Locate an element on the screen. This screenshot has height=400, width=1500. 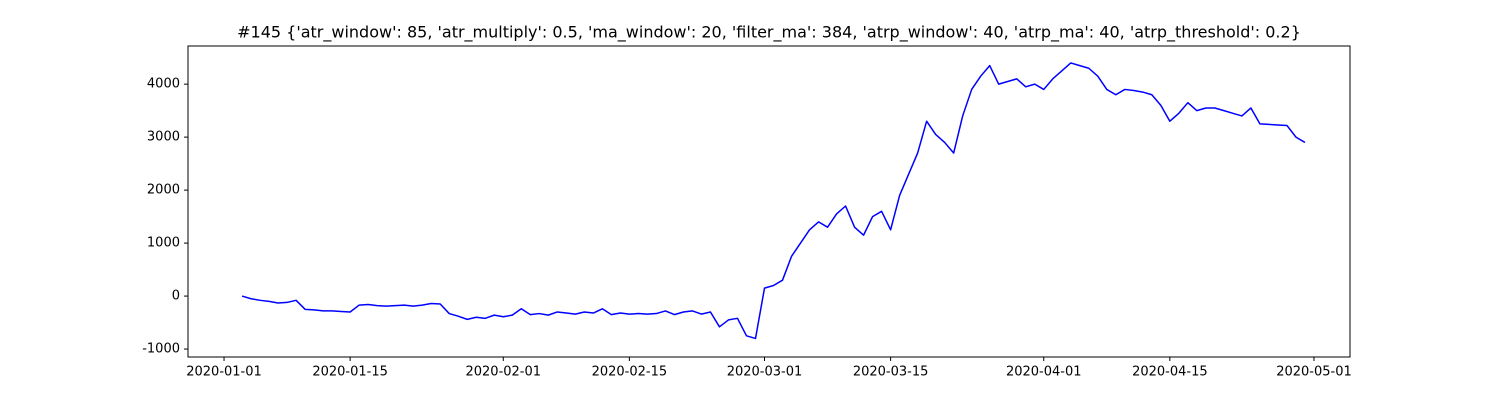
x-tick-label: 2020-01-01 is located at coordinates (224, 372).